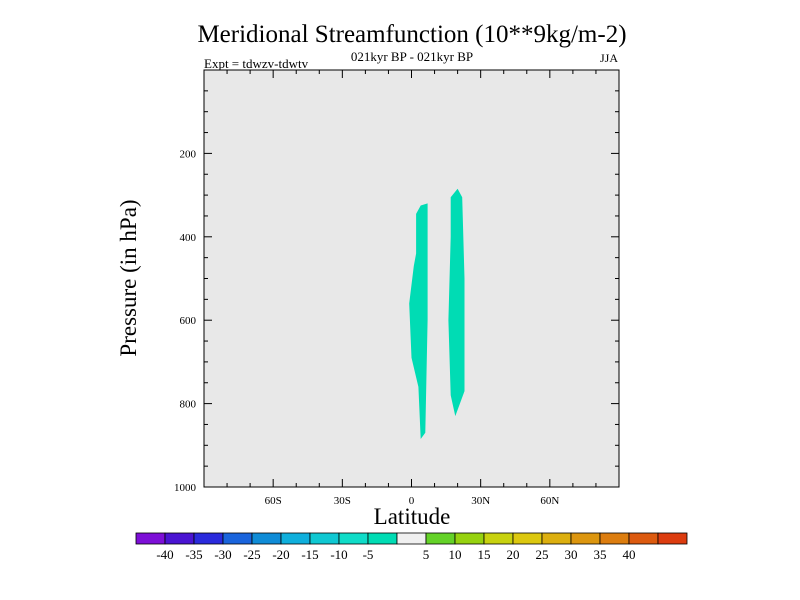 The width and height of the screenshot is (800, 600). I want to click on colorbar: -40 -35 -30 -25 -20 -15 -10 -5 5 10 15 20 25 30 35 40, so click(411, 547).